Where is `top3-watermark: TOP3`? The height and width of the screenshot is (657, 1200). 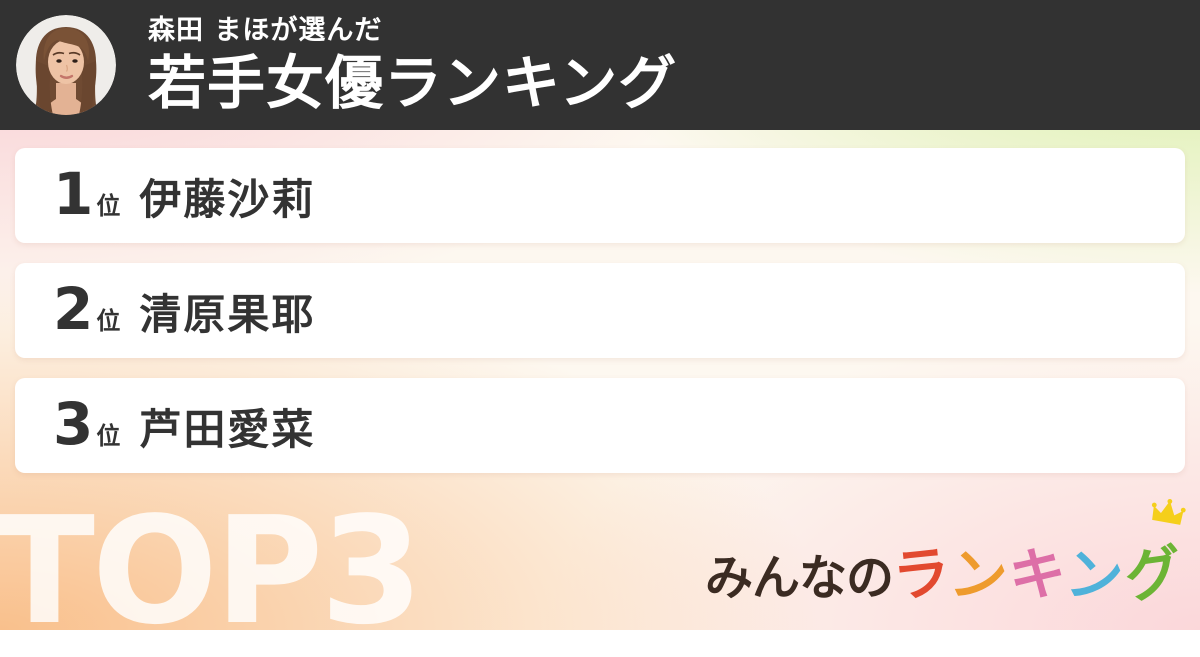
top3-watermark: TOP3 is located at coordinates (211, 571).